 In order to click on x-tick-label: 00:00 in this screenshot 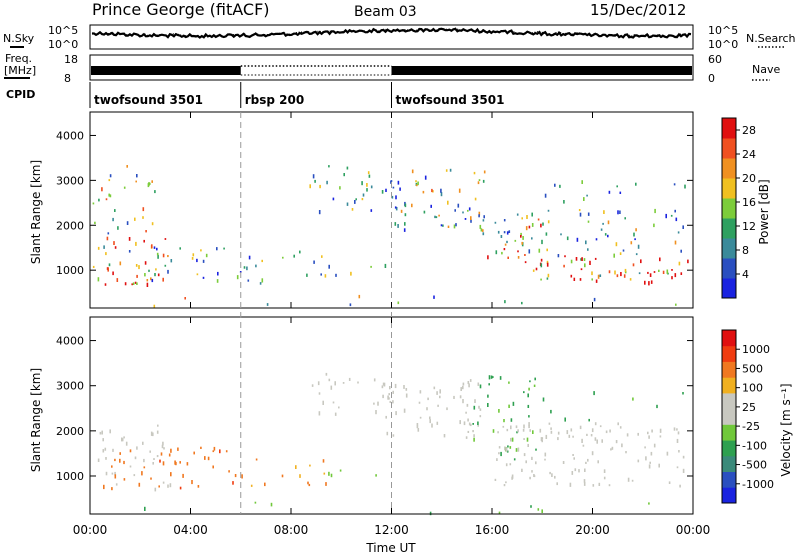, I will do `click(693, 530)`.